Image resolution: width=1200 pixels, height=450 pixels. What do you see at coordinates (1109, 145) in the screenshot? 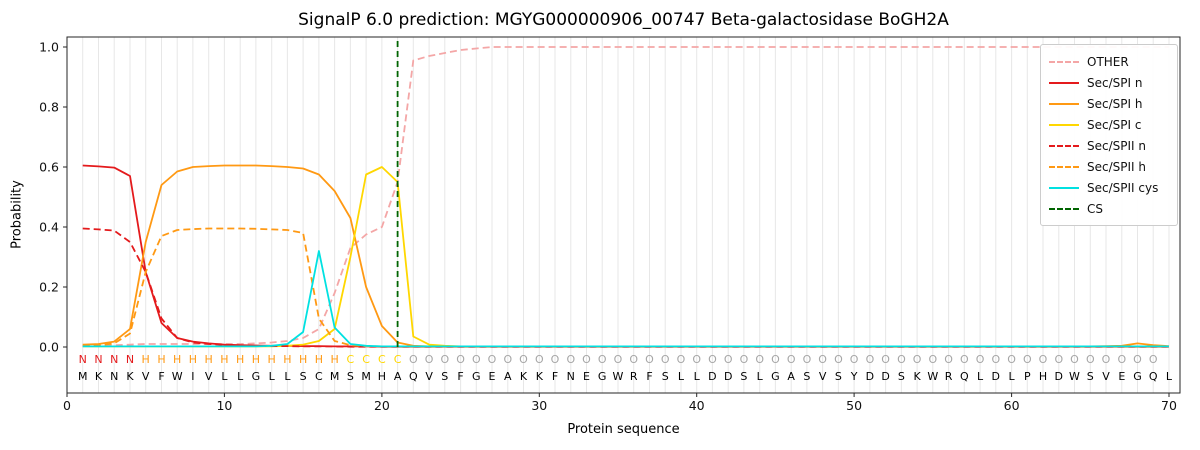
I see `legend-item-sec-spii-n: Sec/SPII n` at bounding box center [1109, 145].